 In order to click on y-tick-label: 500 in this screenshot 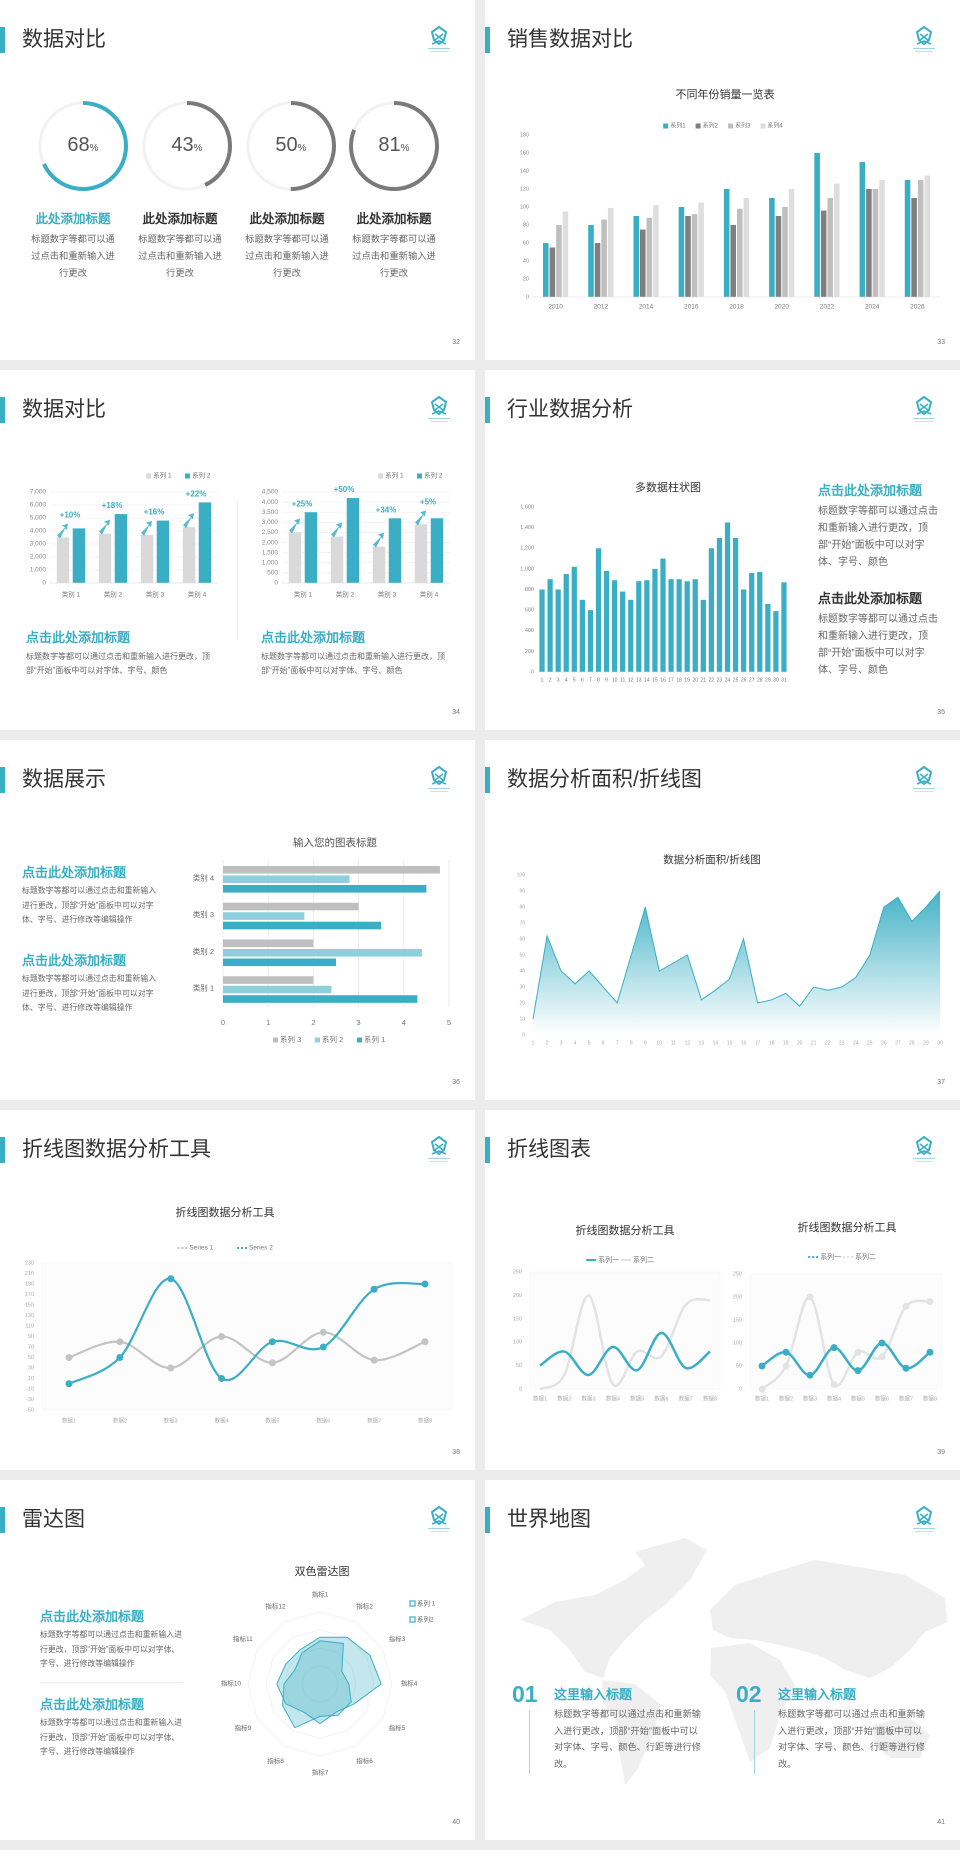, I will do `click(272, 573)`.